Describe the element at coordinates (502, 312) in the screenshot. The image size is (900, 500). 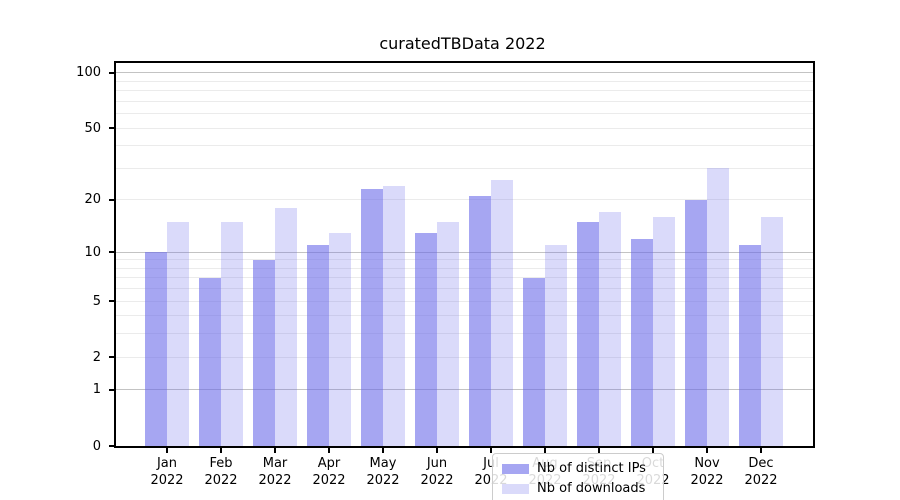
I see `bar-downloads-jul` at that location.